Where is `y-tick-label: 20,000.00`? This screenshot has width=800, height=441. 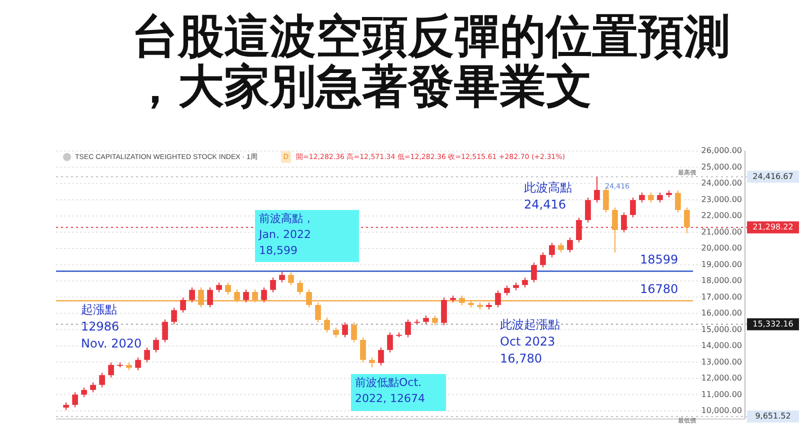 y-tick-label: 20,000.00 is located at coordinates (721, 248).